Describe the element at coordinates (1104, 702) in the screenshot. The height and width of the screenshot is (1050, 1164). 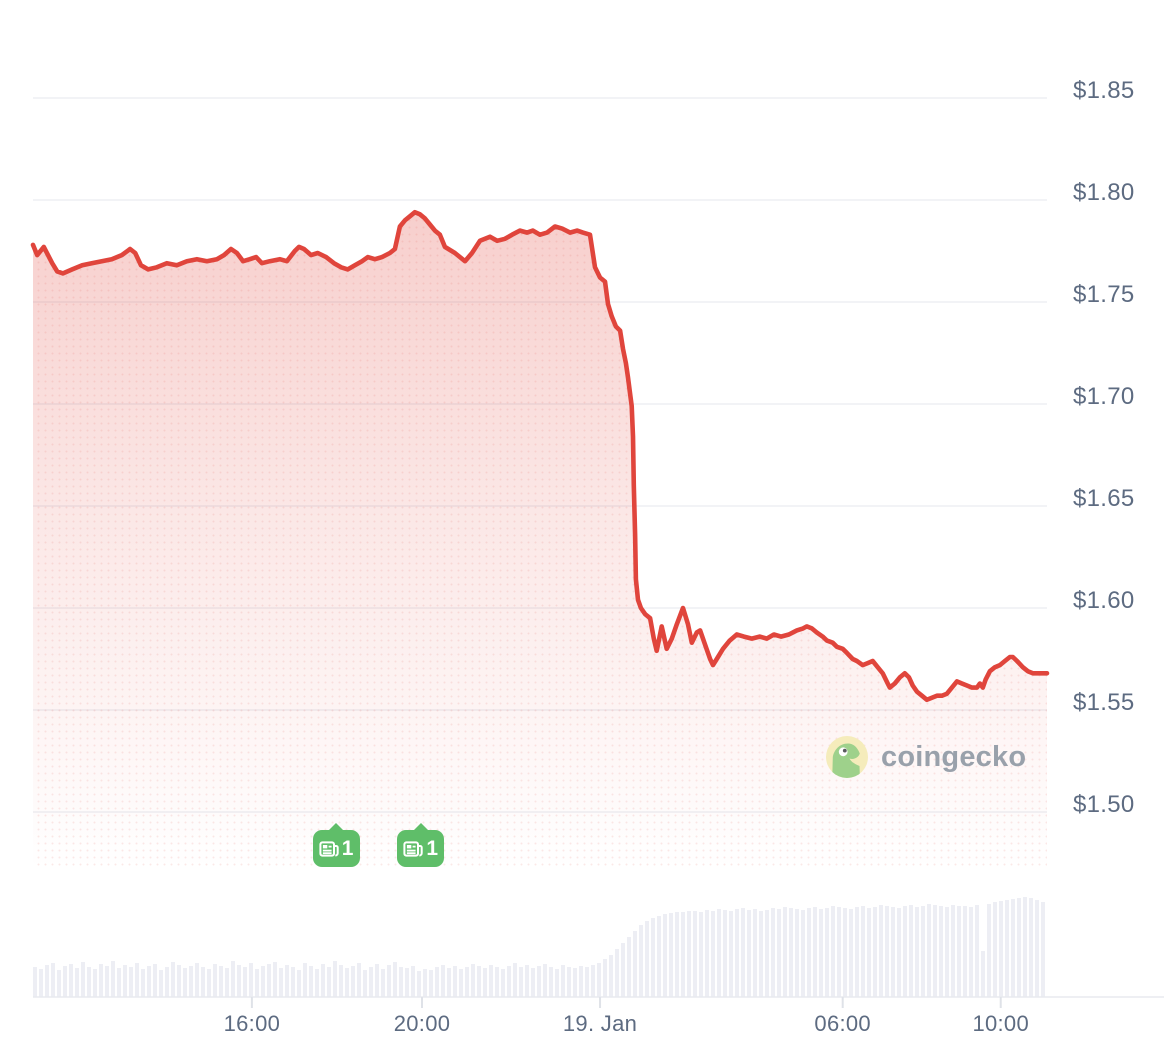
I see `y-axis-tick-label: $1.55` at that location.